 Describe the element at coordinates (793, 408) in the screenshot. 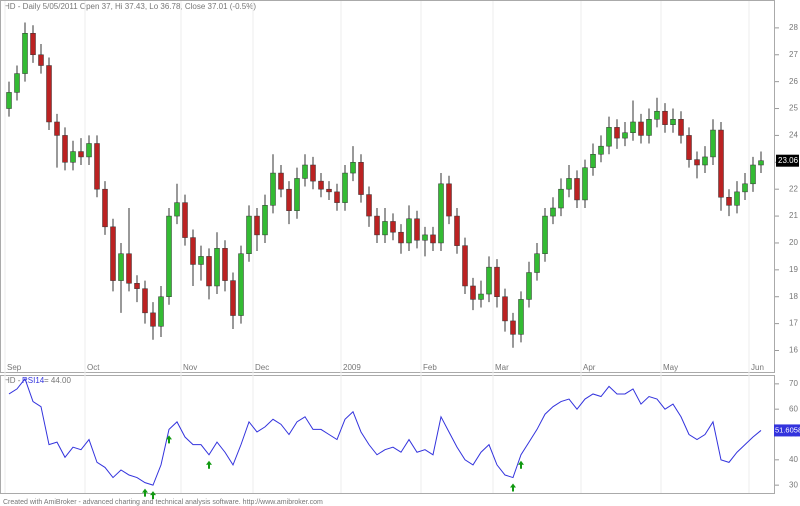

I see `y-tick-label: 60` at that location.